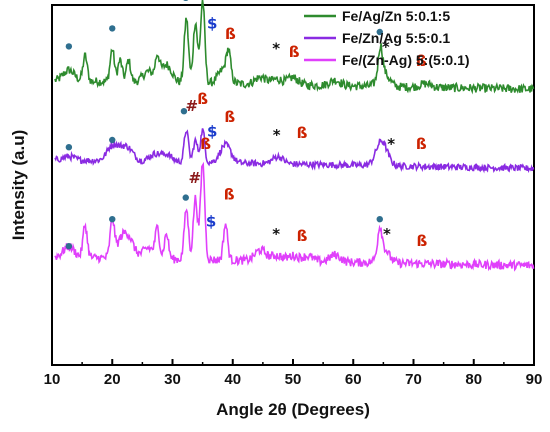 Image resolution: width=550 pixels, height=432 pixels. What do you see at coordinates (534, 379) in the screenshot?
I see `x-tick-label: 90` at bounding box center [534, 379].